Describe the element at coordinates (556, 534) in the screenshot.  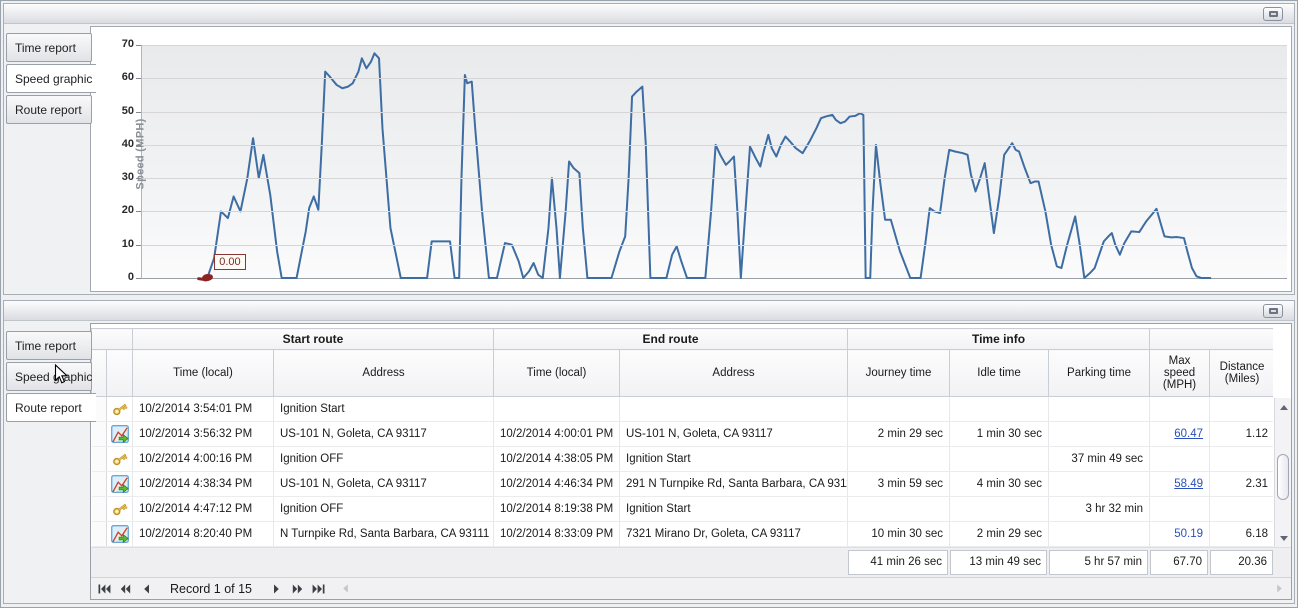
I see `cell-end-time: 10/2/2014 8:33:09 PM` at that location.